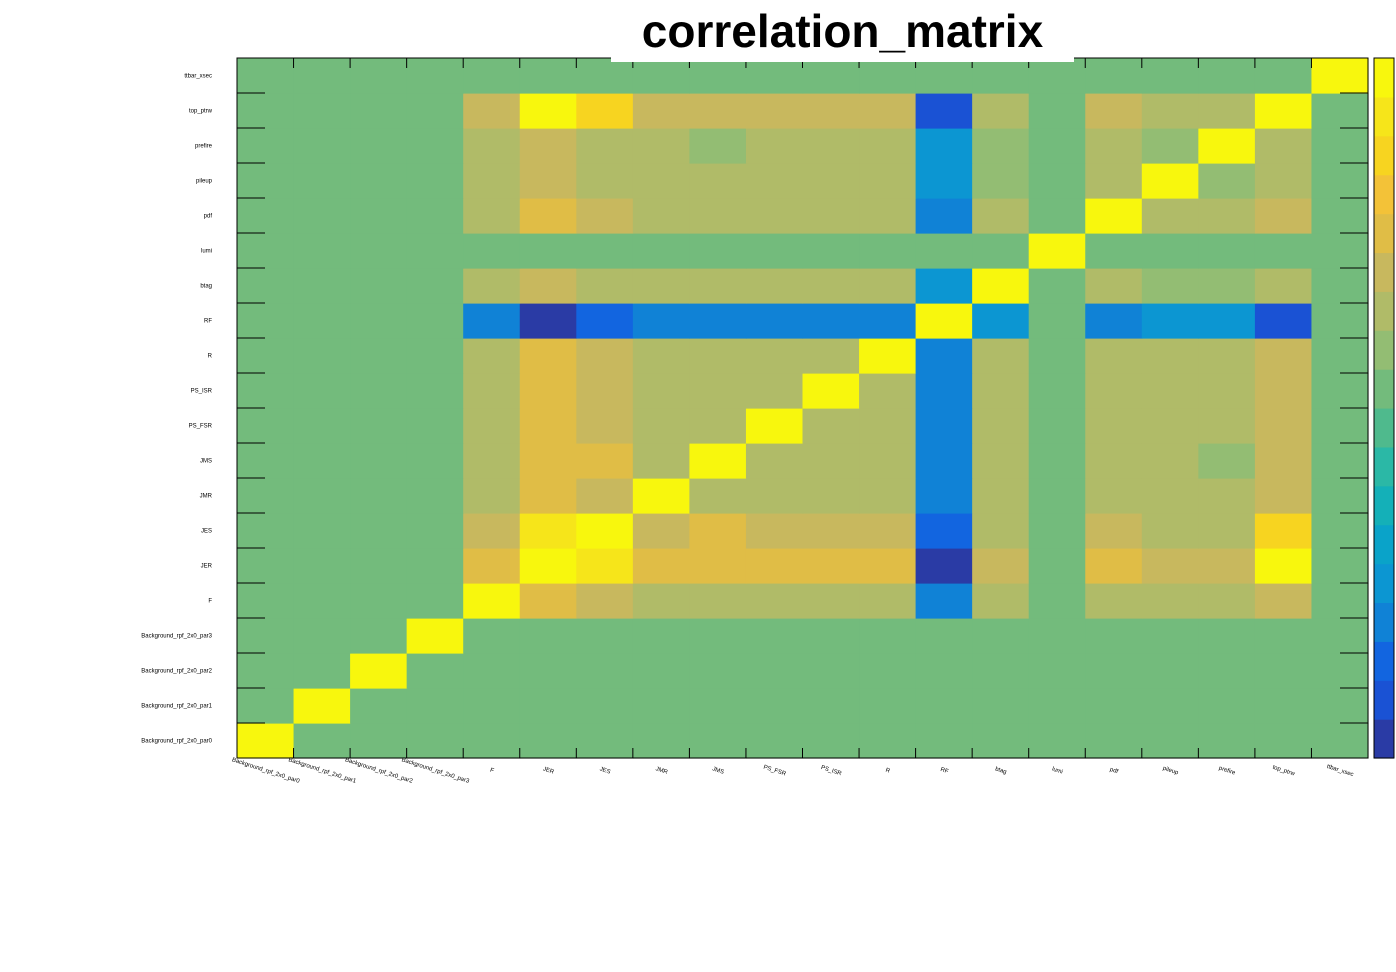 Image resolution: width=1396 pixels, height=972 pixels. What do you see at coordinates (210, 357) in the screenshot?
I see `y-tick-label: R` at bounding box center [210, 357].